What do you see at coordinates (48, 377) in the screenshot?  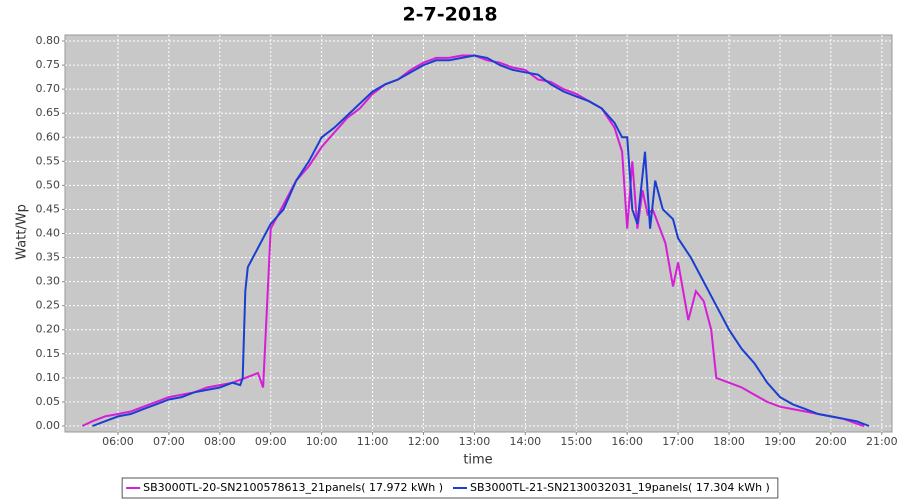 I see `y-tick-label: 0.10` at bounding box center [48, 377].